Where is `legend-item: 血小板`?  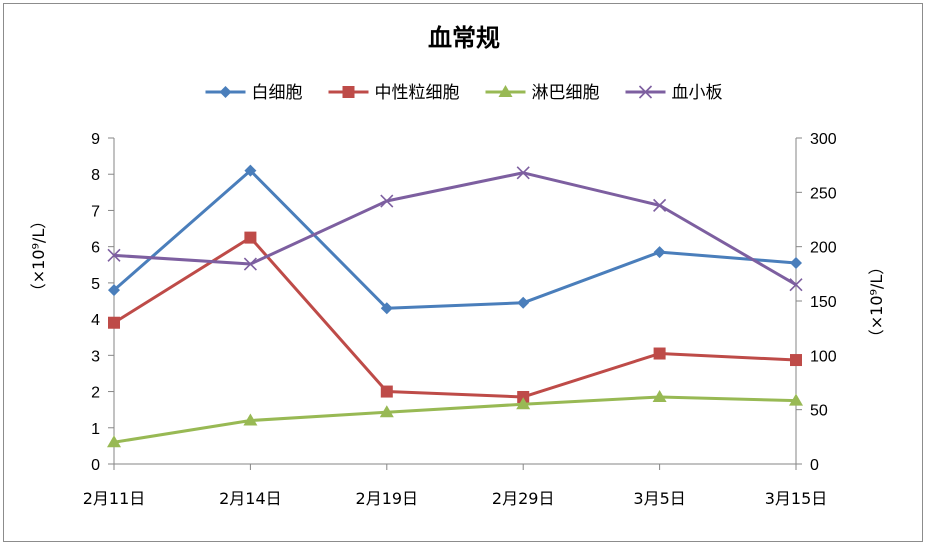
legend-item: 血小板 is located at coordinates (674, 93).